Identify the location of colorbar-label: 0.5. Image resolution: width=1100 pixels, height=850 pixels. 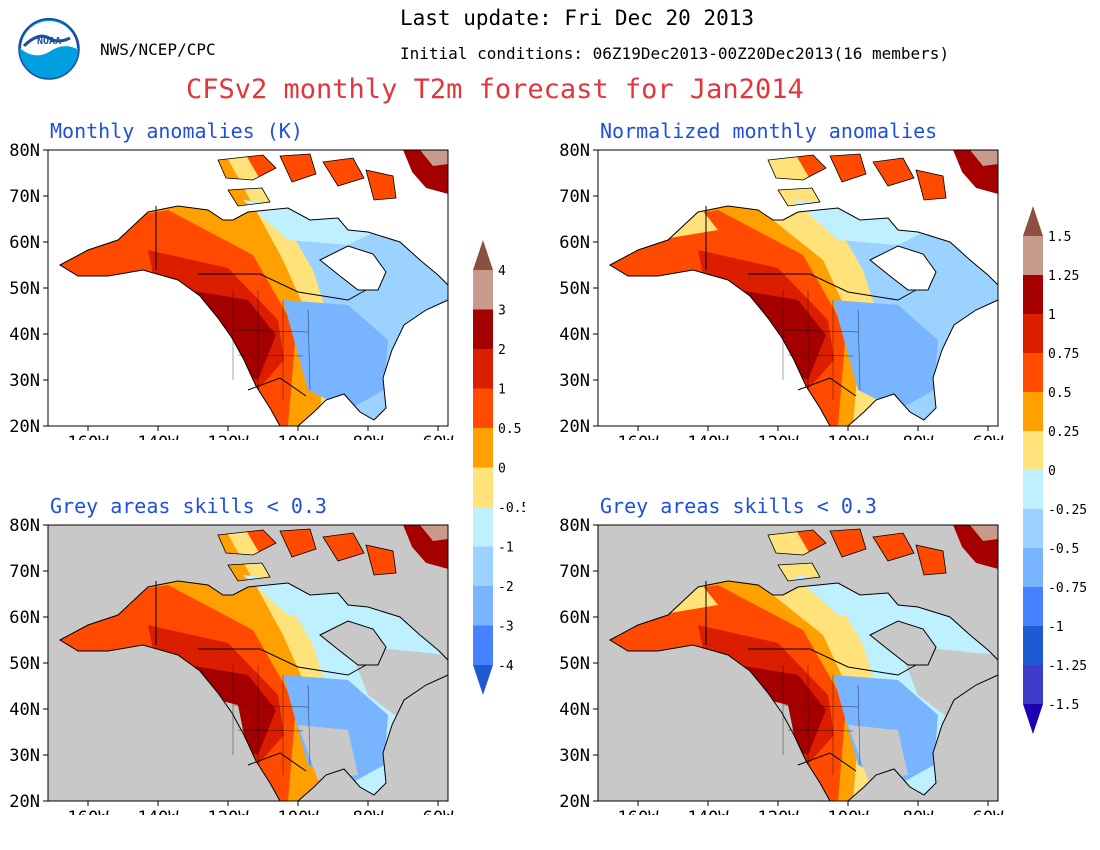
(1059, 393).